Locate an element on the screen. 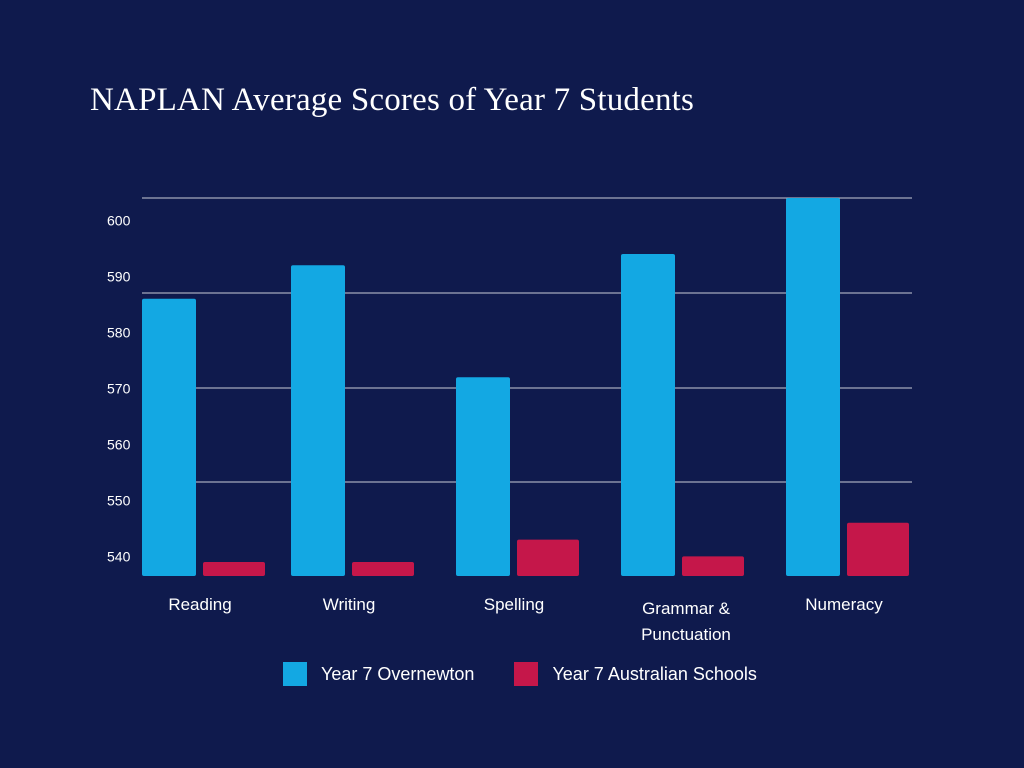 This screenshot has height=768, width=1024. x-tick-label-line: Spelling is located at coordinates (514, 604).